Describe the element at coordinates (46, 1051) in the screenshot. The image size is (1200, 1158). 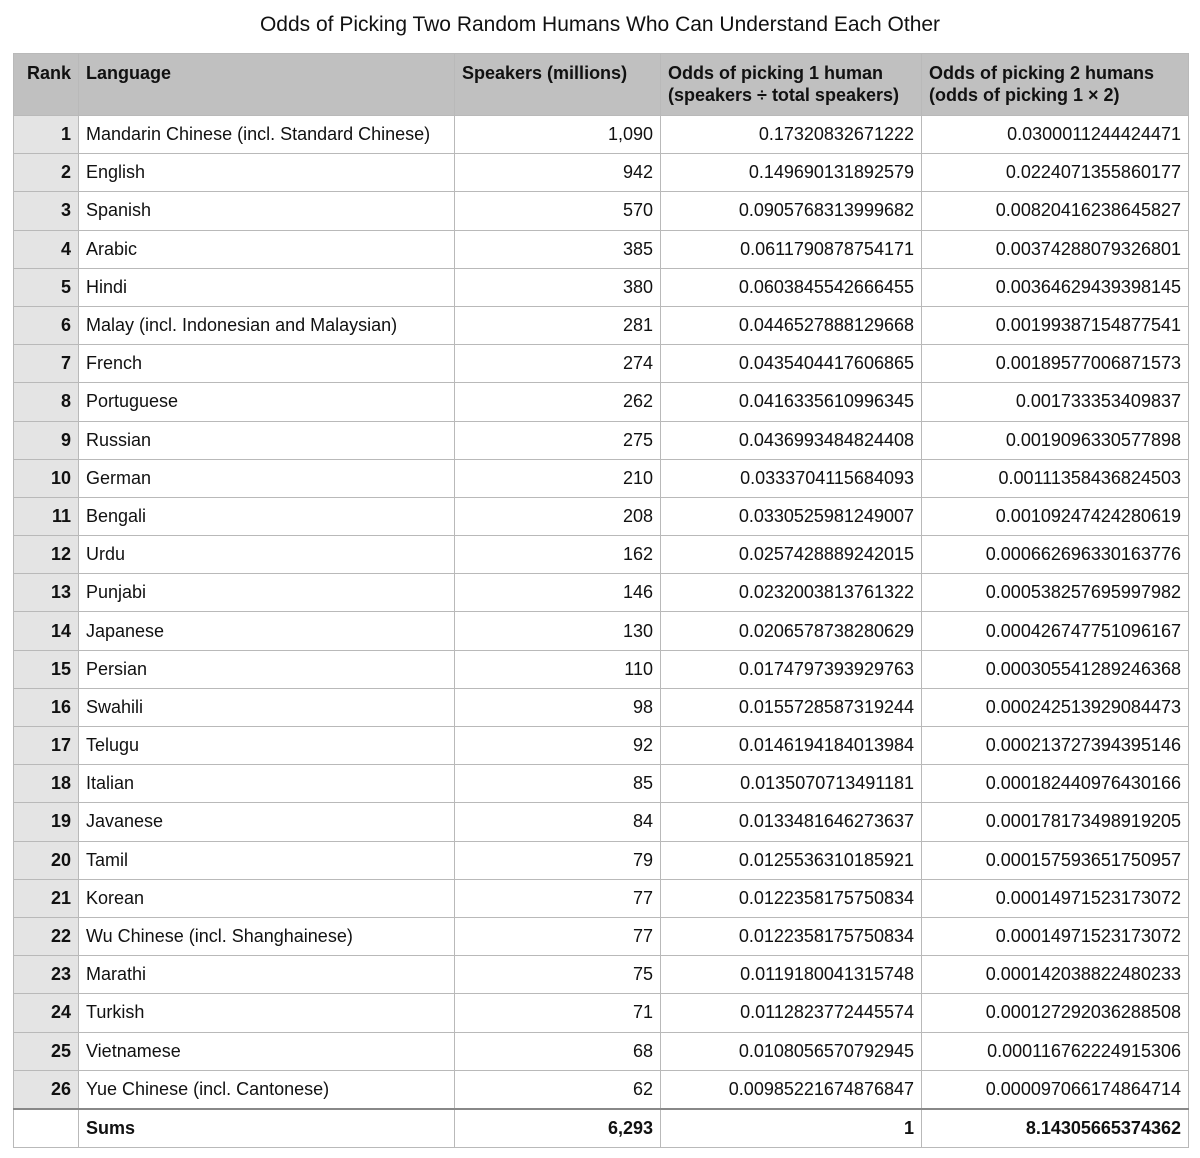
I see `cell-rank: 25` at that location.